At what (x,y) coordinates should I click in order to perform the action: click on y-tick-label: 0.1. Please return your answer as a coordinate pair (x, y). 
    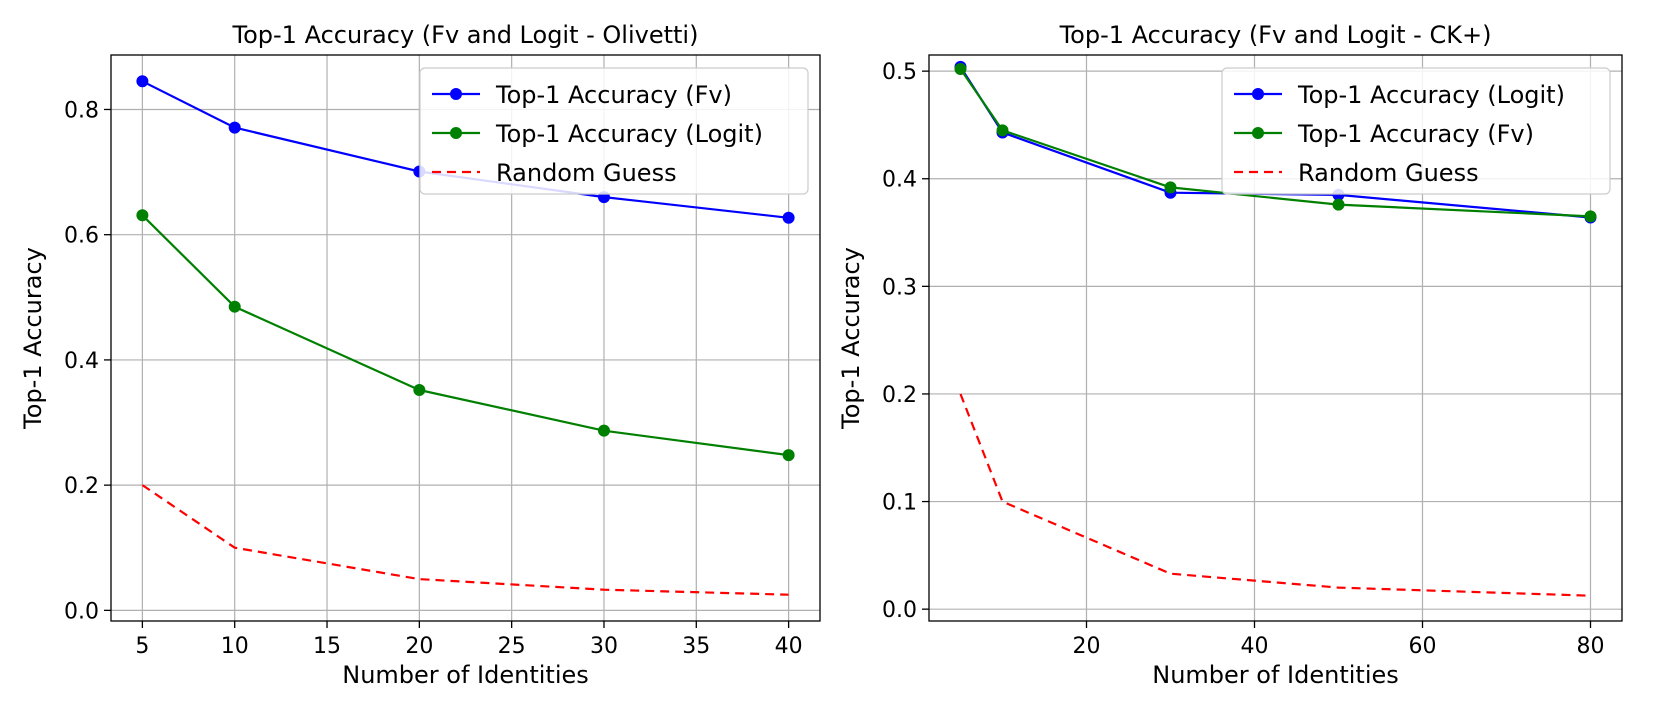
    Looking at the image, I should click on (899, 503).